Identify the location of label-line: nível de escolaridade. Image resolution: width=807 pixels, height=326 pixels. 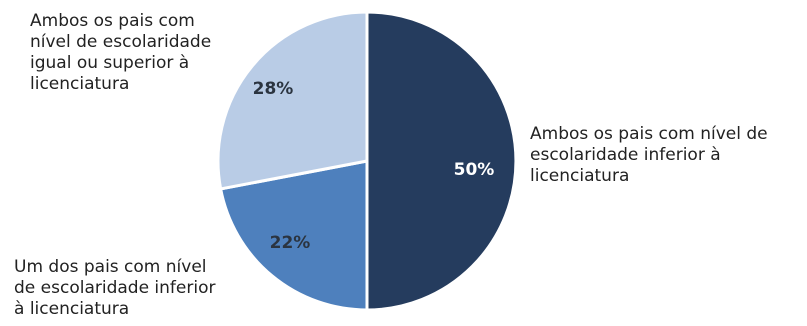
(121, 42).